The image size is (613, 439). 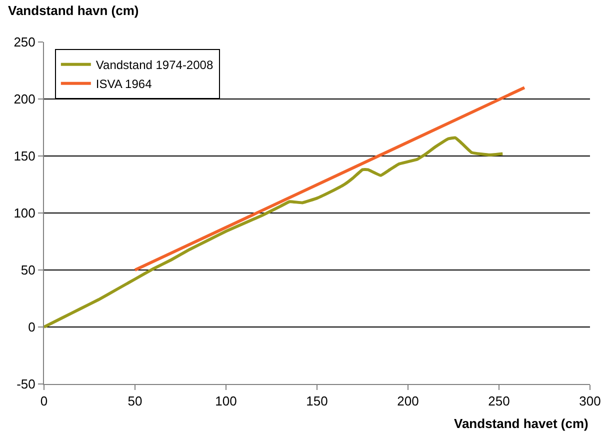 What do you see at coordinates (25, 156) in the screenshot?
I see `y-tick-label: 150` at bounding box center [25, 156].